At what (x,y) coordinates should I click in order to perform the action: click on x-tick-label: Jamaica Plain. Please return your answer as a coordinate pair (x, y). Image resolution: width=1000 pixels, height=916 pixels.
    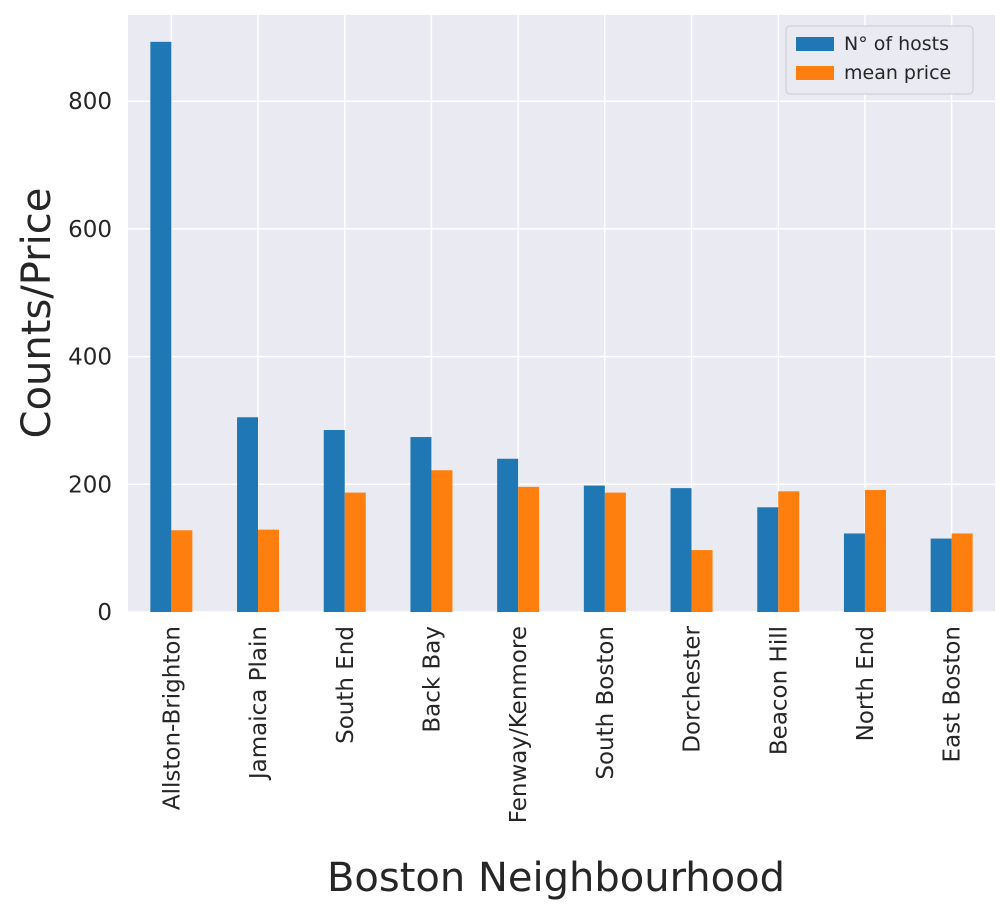
    Looking at the image, I should click on (259, 703).